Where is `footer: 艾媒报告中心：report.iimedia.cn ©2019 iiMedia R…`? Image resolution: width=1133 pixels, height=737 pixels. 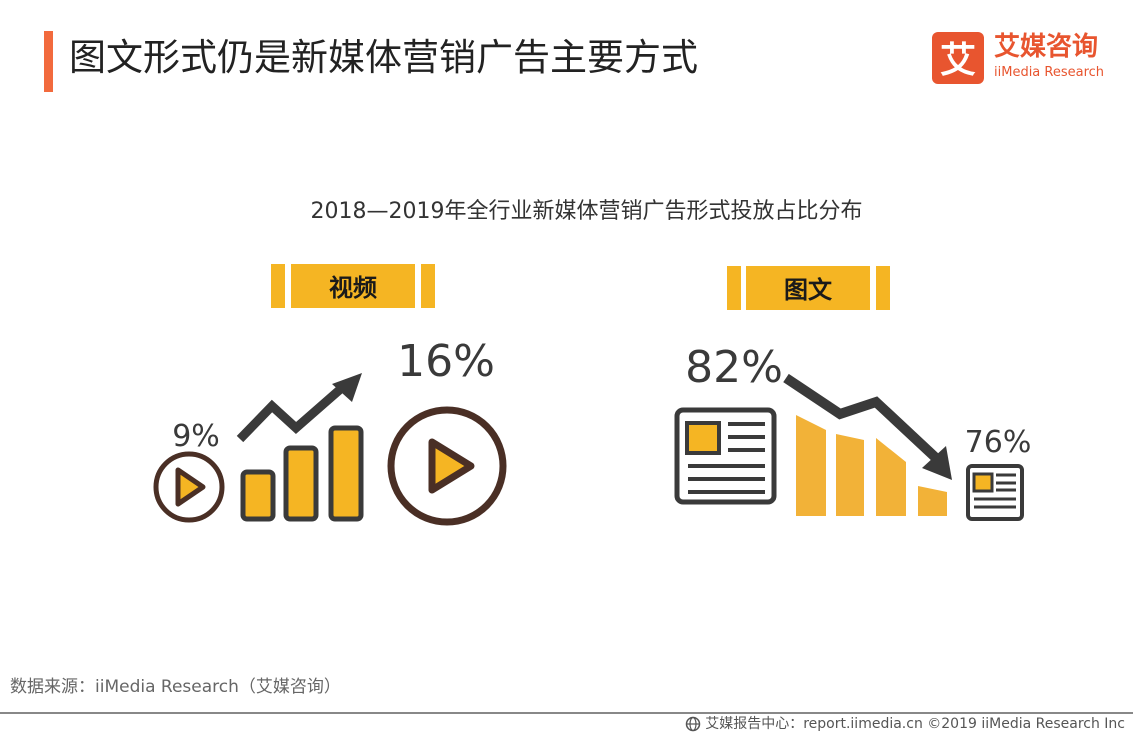
footer: 艾媒报告中心：report.iimedia.cn ©2019 iiMedia R… is located at coordinates (905, 724).